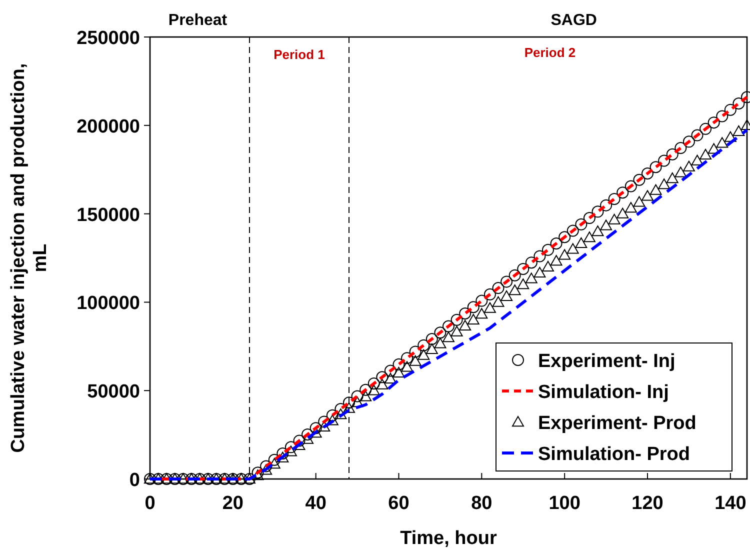  What do you see at coordinates (614, 454) in the screenshot?
I see `legend-label: Simulation- Prod` at bounding box center [614, 454].